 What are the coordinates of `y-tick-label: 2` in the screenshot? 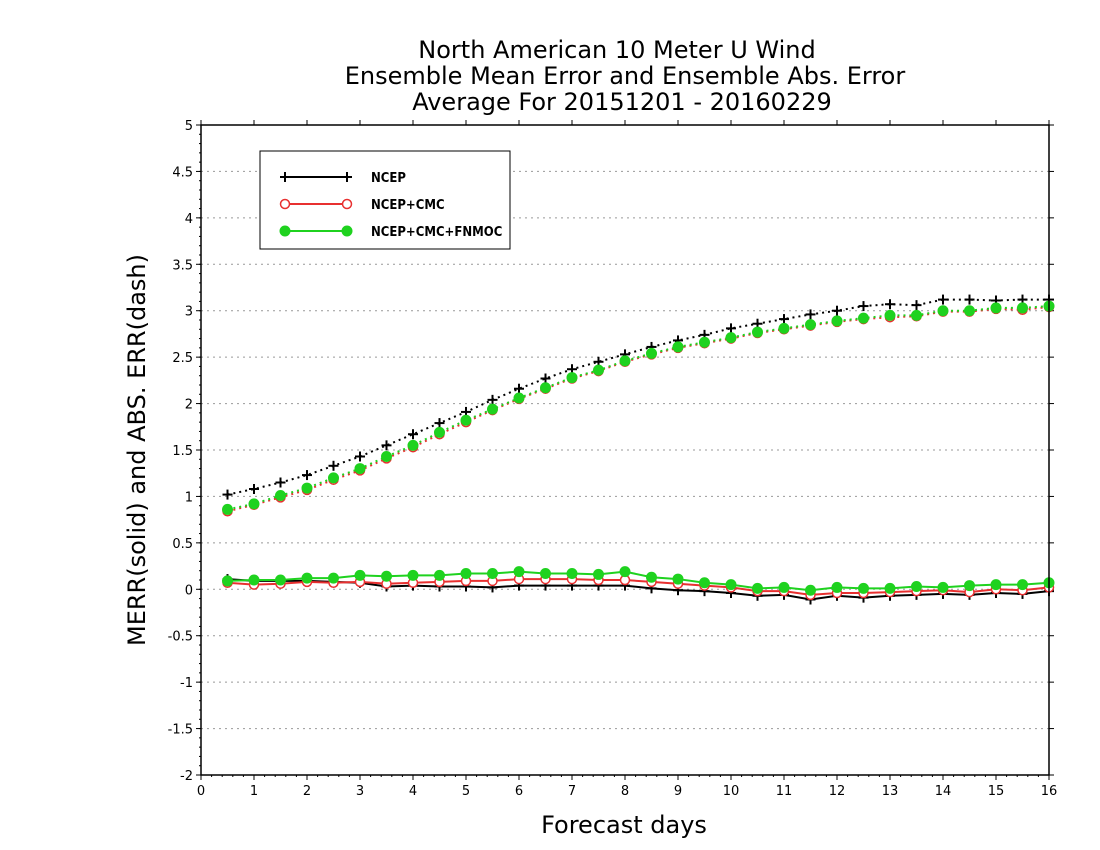 It's located at (189, 405).